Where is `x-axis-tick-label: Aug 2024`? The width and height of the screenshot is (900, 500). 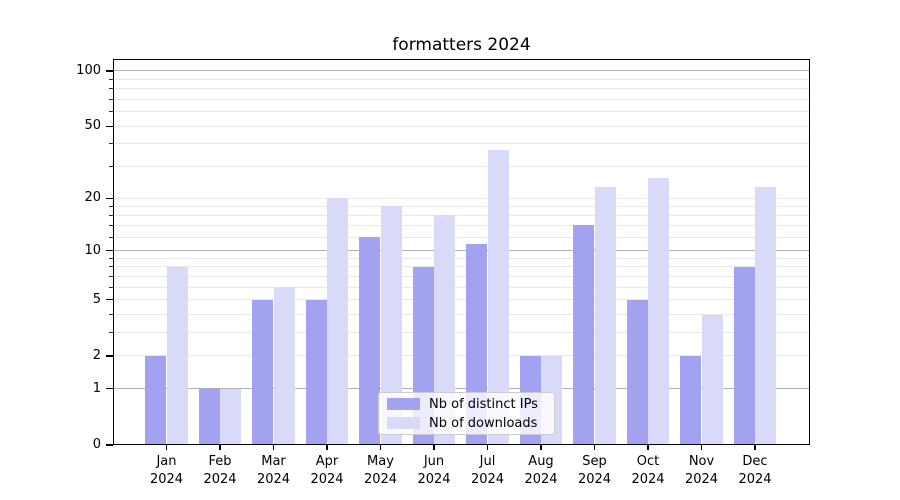
x-axis-tick-label: Aug 2024 is located at coordinates (541, 471).